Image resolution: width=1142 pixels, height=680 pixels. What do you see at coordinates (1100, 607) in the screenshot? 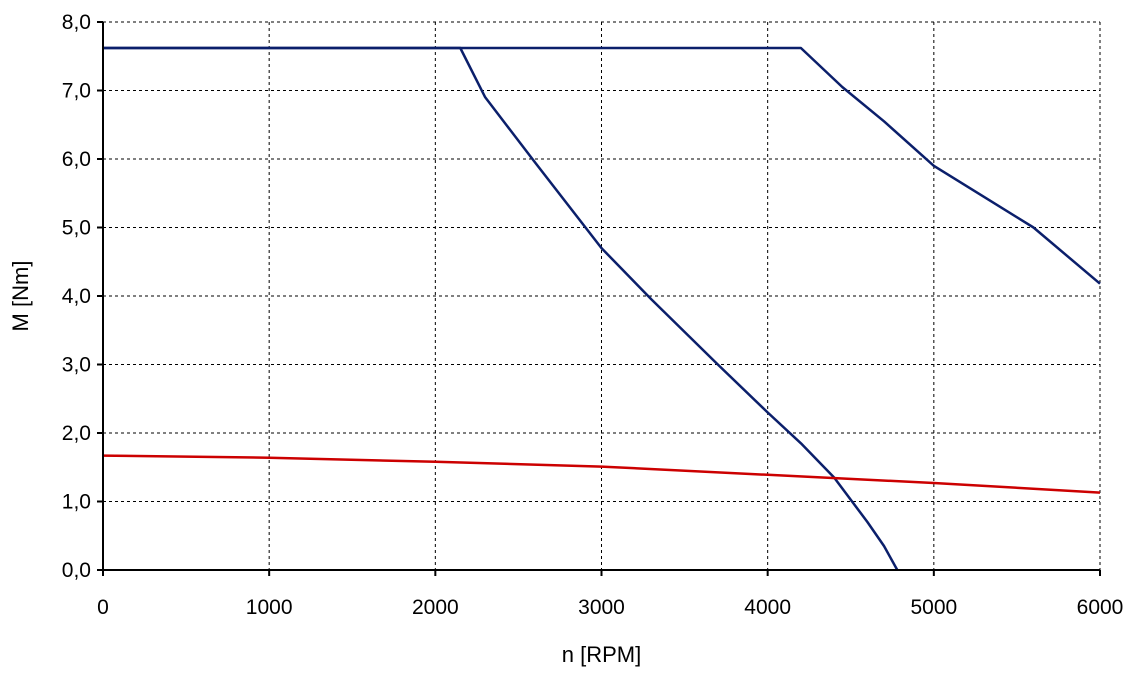
I see `x-tick-label: 6000` at bounding box center [1100, 607].